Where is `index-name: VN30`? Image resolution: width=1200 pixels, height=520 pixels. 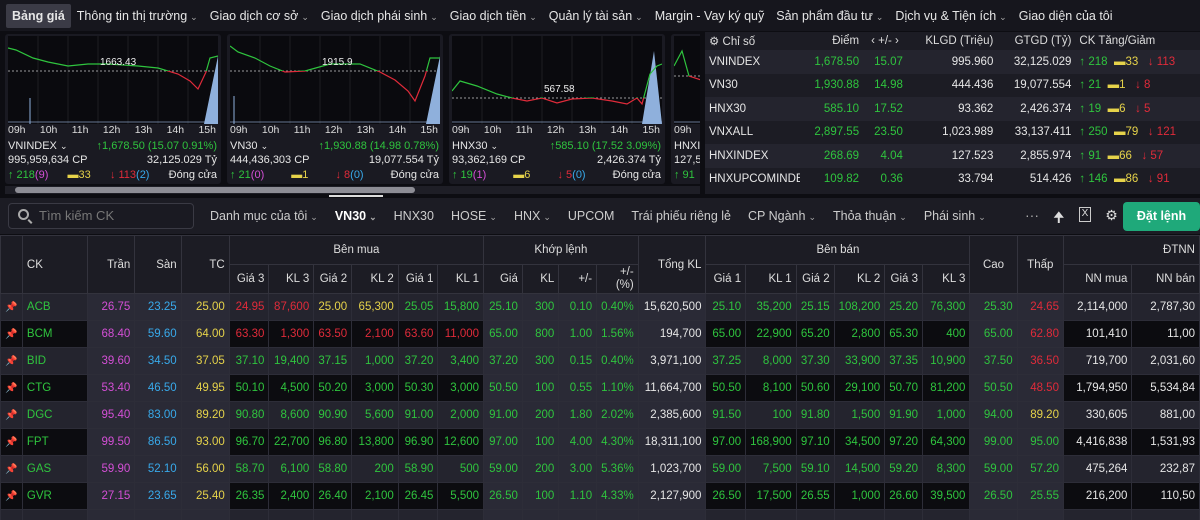 index-name: VN30 is located at coordinates (723, 85).